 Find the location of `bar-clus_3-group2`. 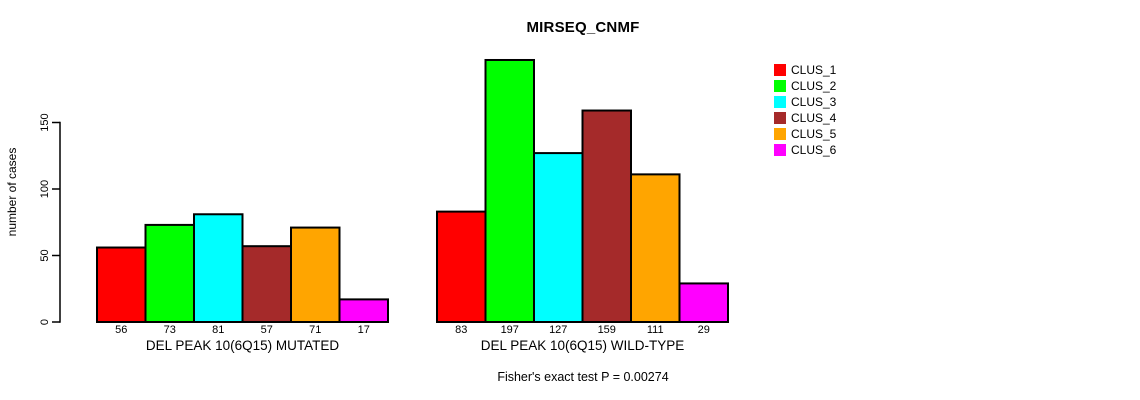

bar-clus_3-group2 is located at coordinates (558, 237).